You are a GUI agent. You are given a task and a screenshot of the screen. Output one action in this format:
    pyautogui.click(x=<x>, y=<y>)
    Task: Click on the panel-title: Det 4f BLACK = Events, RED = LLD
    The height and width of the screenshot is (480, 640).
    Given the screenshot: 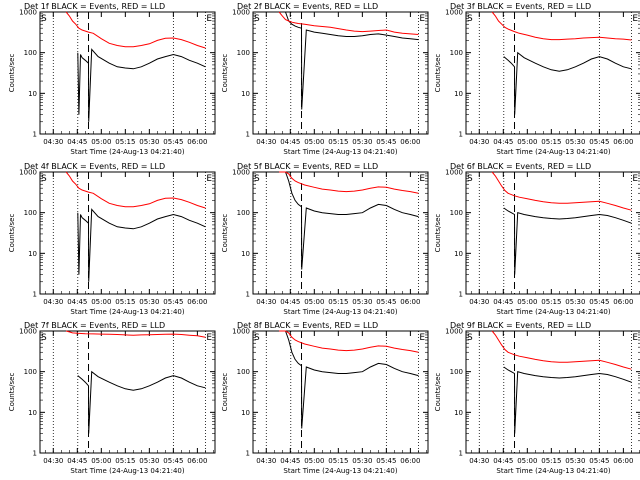 What is the action you would take?
    pyautogui.click(x=94, y=166)
    